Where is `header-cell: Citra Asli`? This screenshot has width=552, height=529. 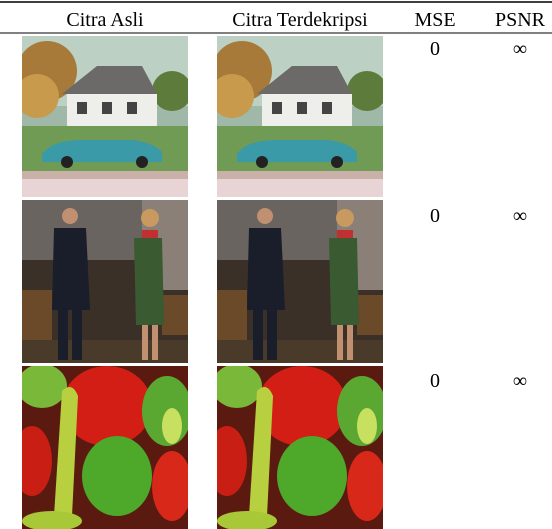 header-cell: Citra Asli is located at coordinates (105, 20).